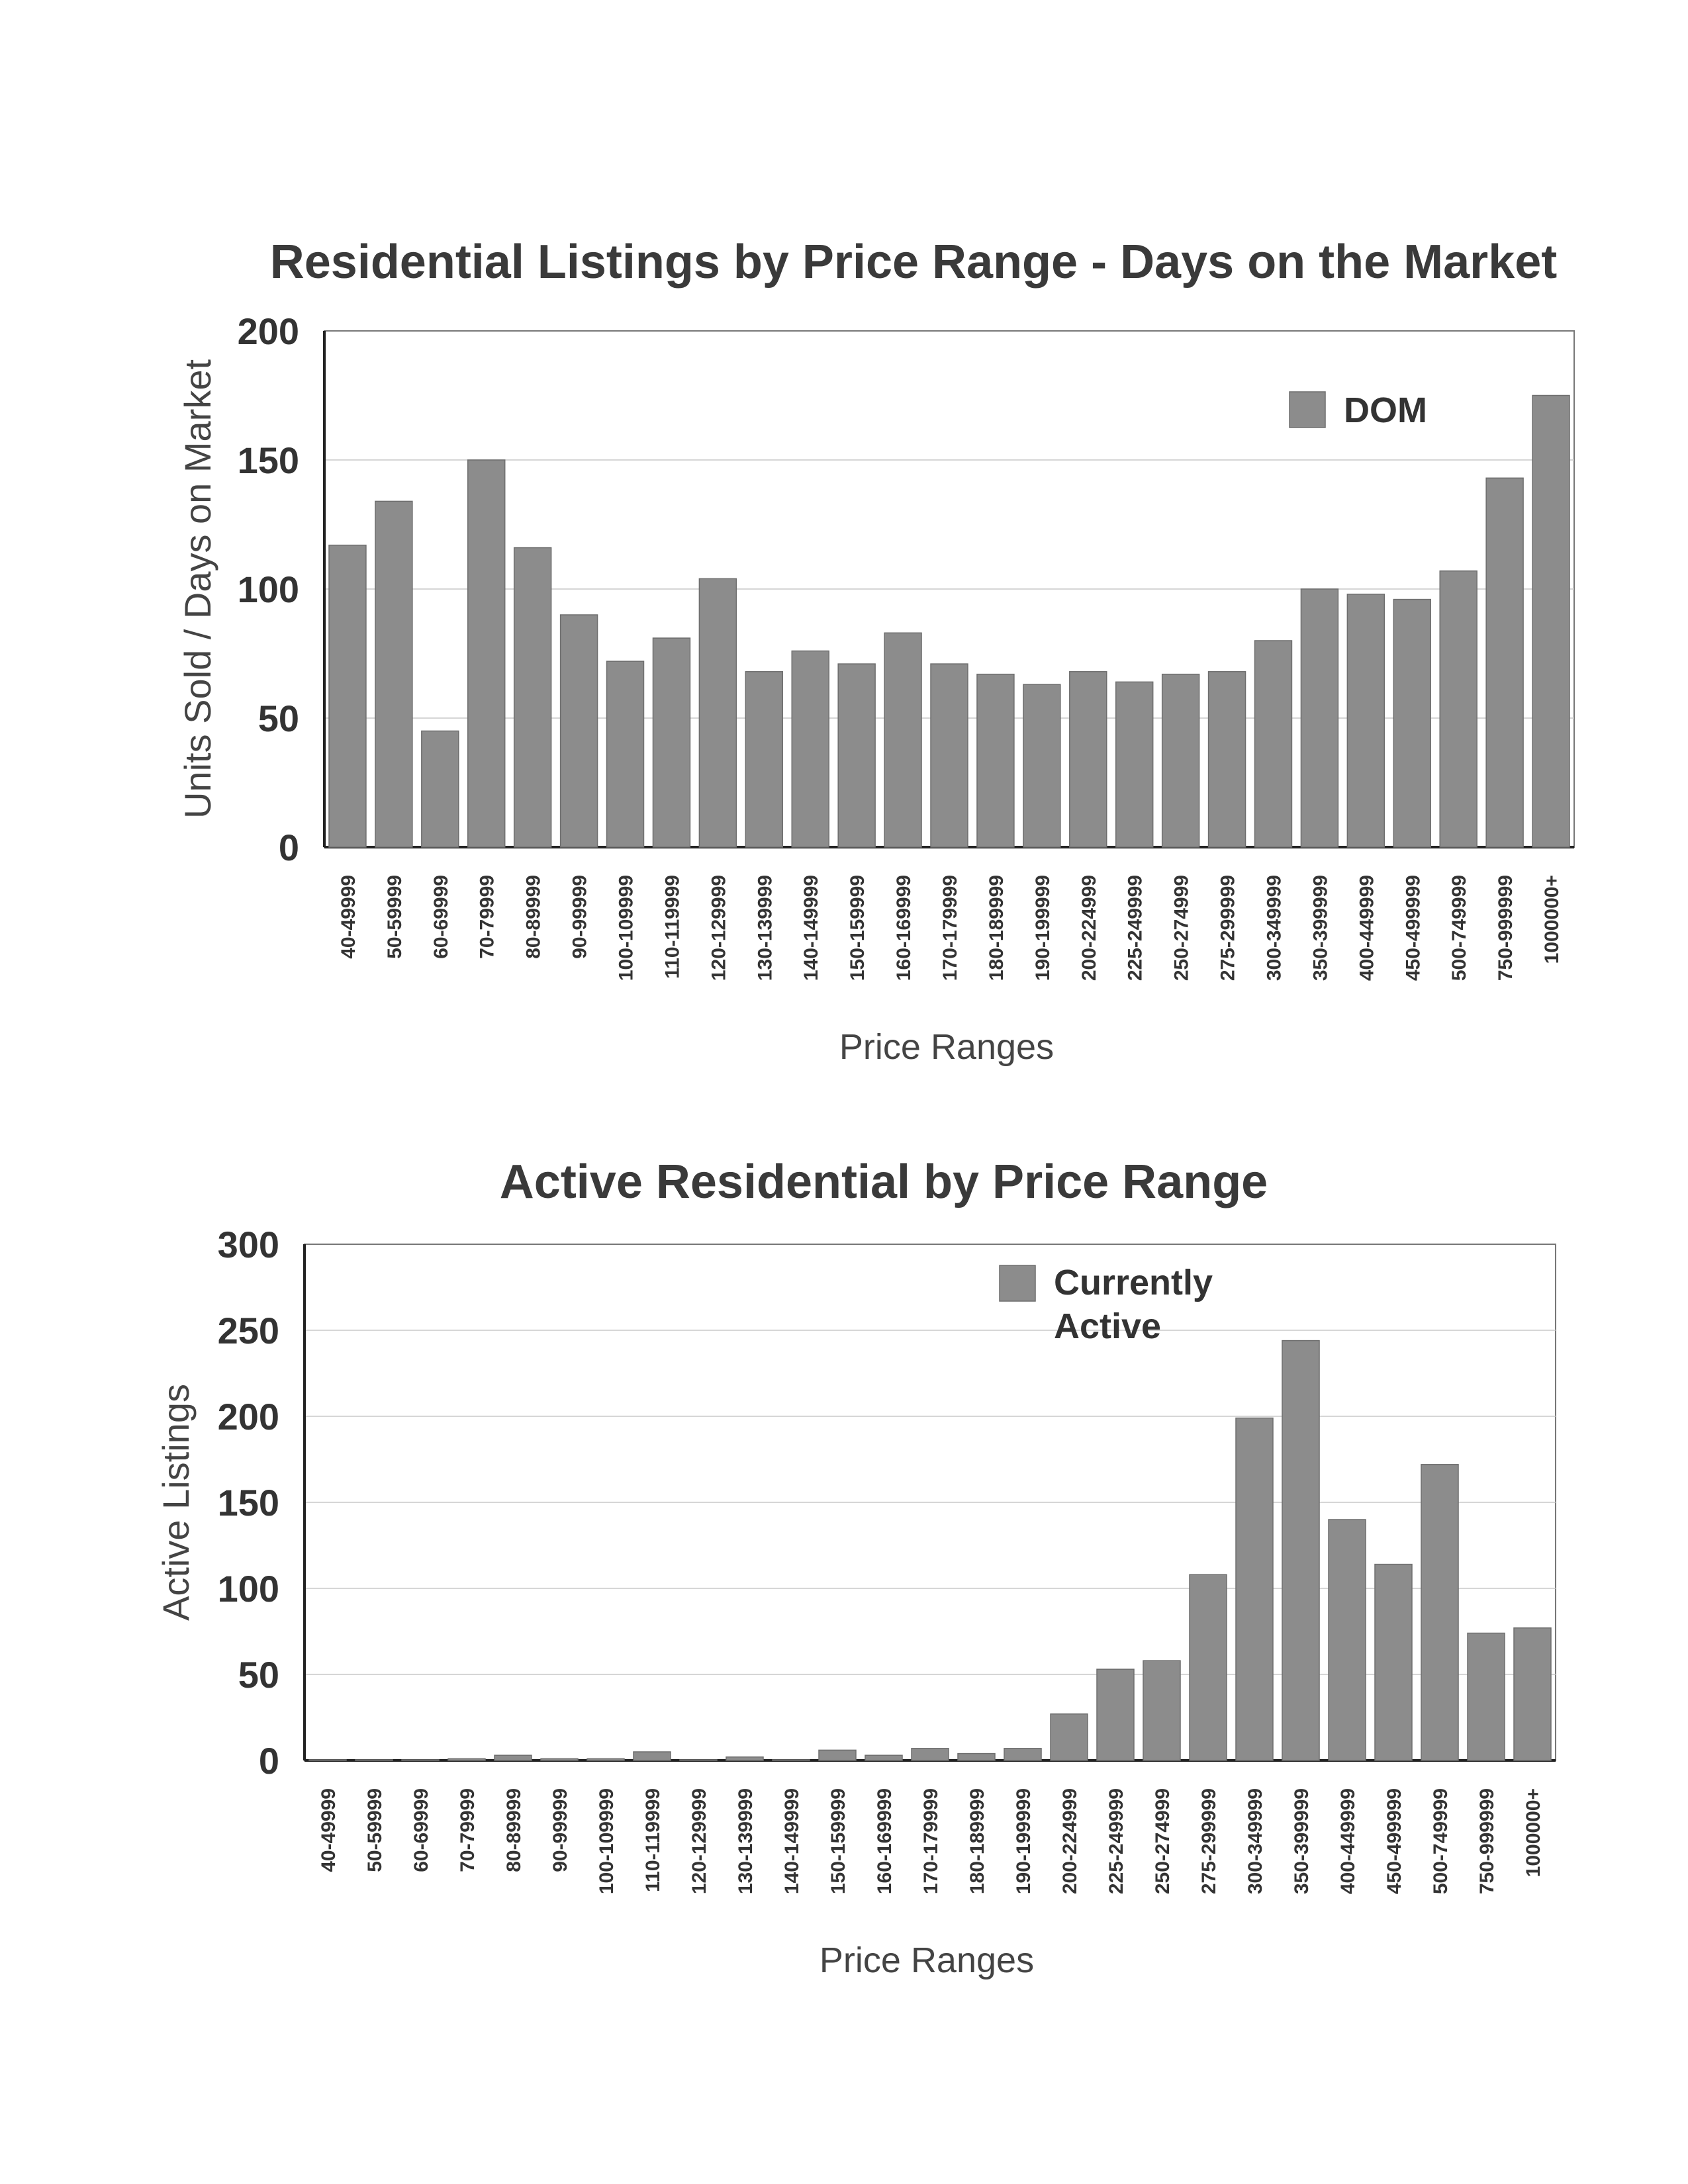 The width and height of the screenshot is (1688, 2184). I want to click on x-tick-label: 1000000+, so click(1552, 920).